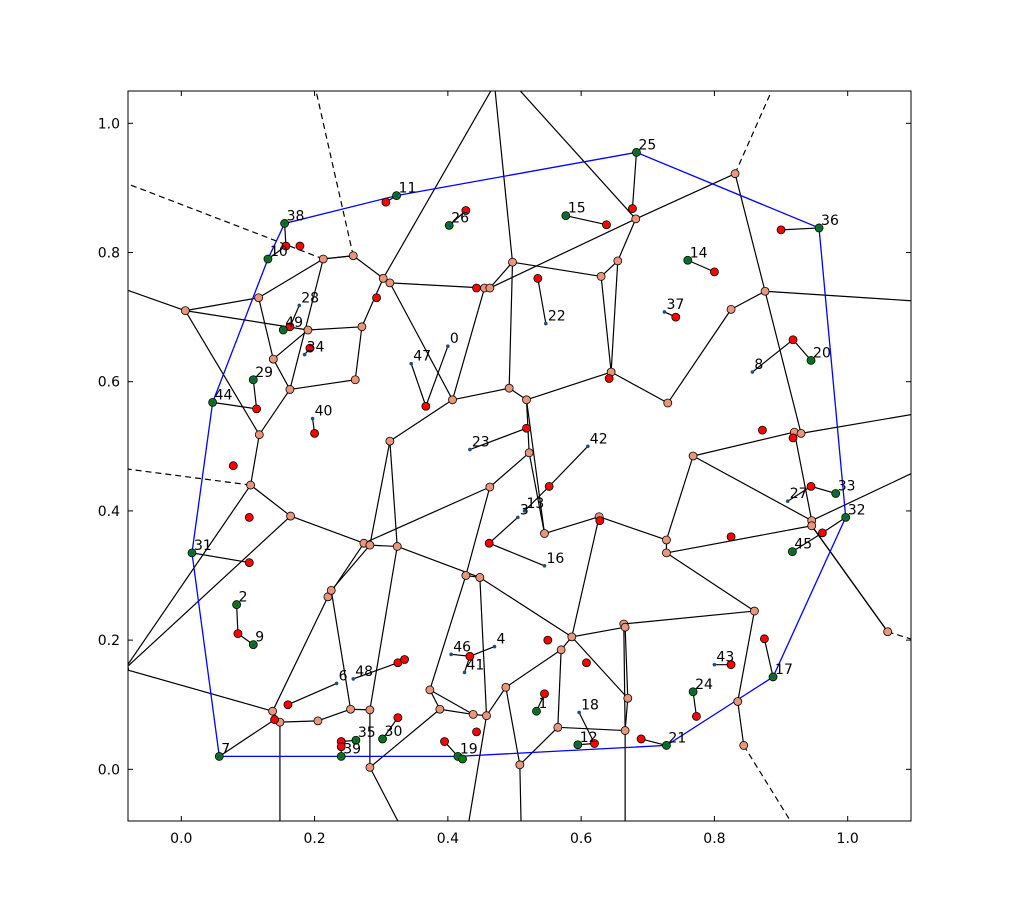 The width and height of the screenshot is (1012, 916). I want to click on site-label: 6, so click(343, 676).